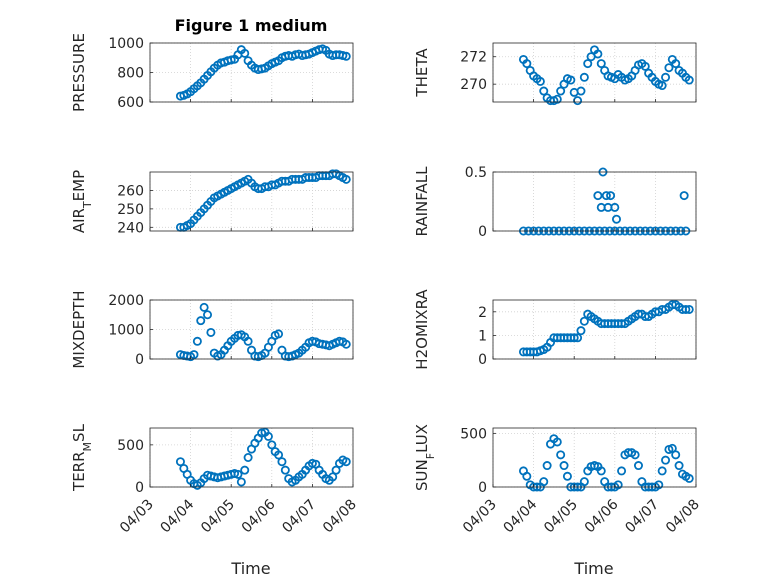  I want to click on x-tick-label: 04/03, so click(137, 517).